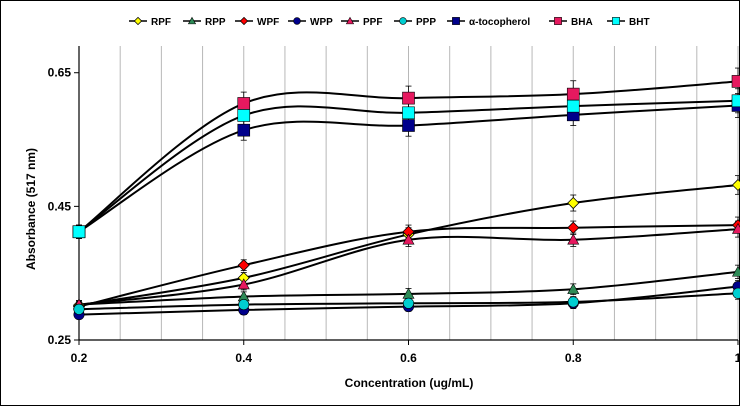  What do you see at coordinates (455, 20) in the screenshot?
I see `legend-marker-alpha-tocopherol` at bounding box center [455, 20].